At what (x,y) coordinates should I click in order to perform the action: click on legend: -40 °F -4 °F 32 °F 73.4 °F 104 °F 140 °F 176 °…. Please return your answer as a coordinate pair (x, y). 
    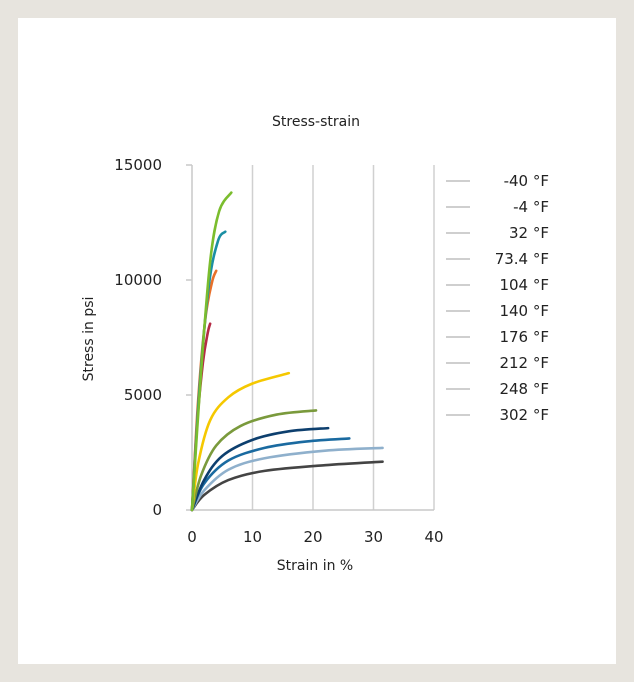
    Looking at the image, I should click on (497, 298).